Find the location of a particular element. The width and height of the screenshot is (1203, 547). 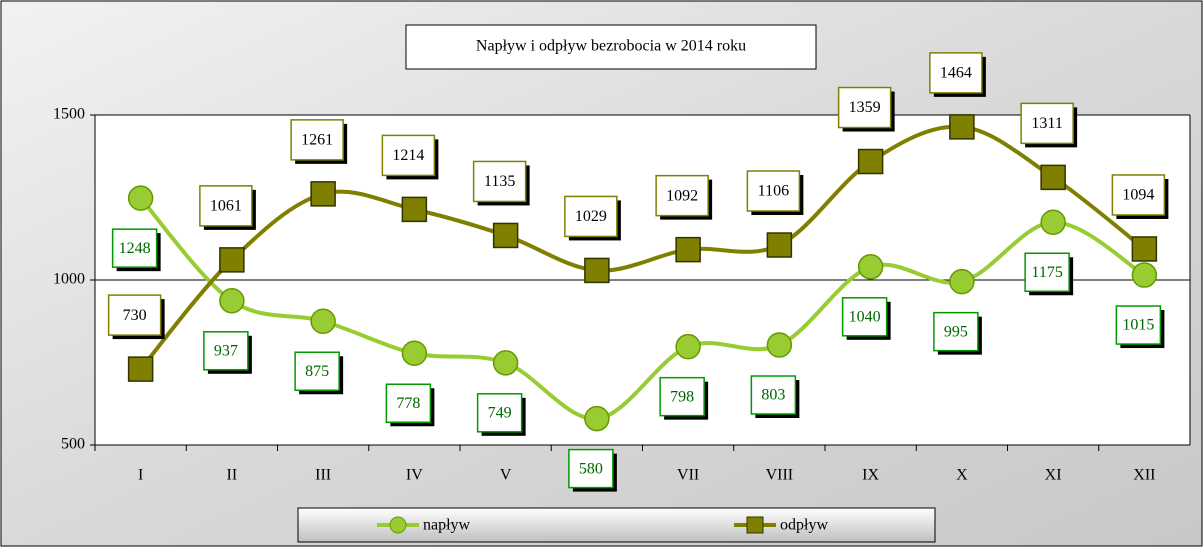

data-label: 1094 is located at coordinates (1138, 195).